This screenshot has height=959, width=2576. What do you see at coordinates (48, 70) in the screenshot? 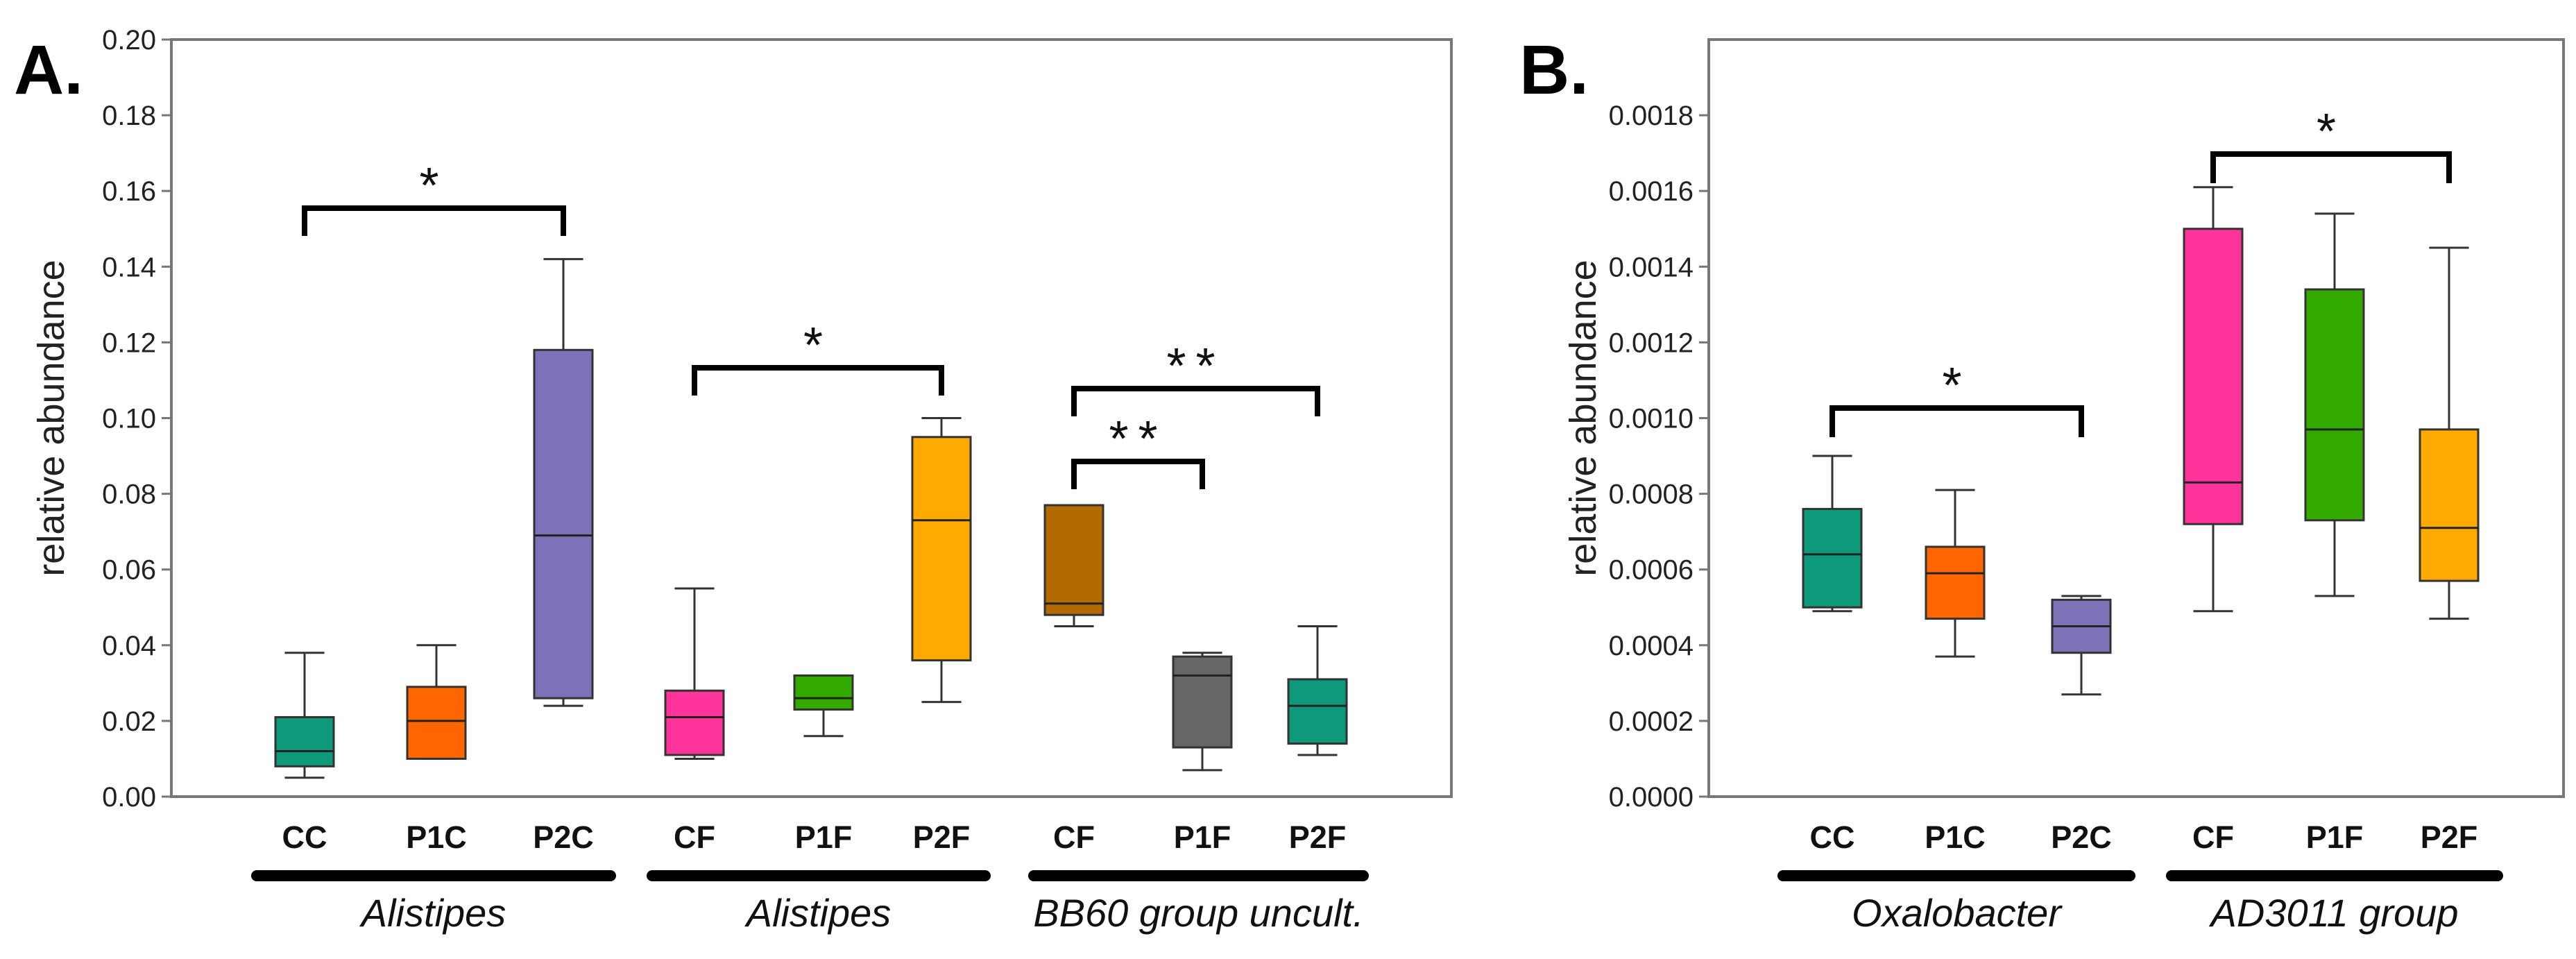
I see `panel-label: A.` at bounding box center [48, 70].